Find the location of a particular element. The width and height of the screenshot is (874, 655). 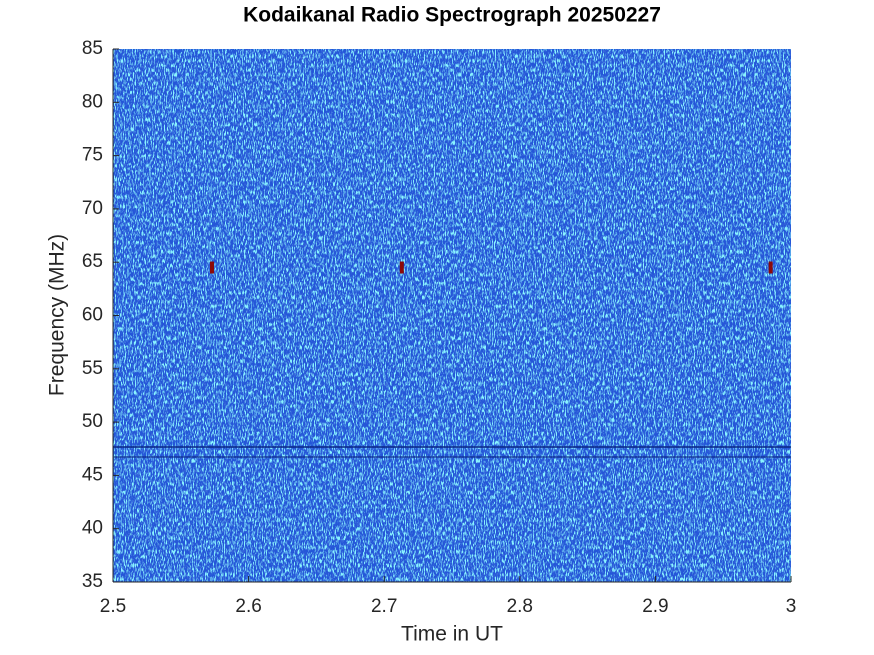

x-tick-label: 2.6 is located at coordinates (248, 606).